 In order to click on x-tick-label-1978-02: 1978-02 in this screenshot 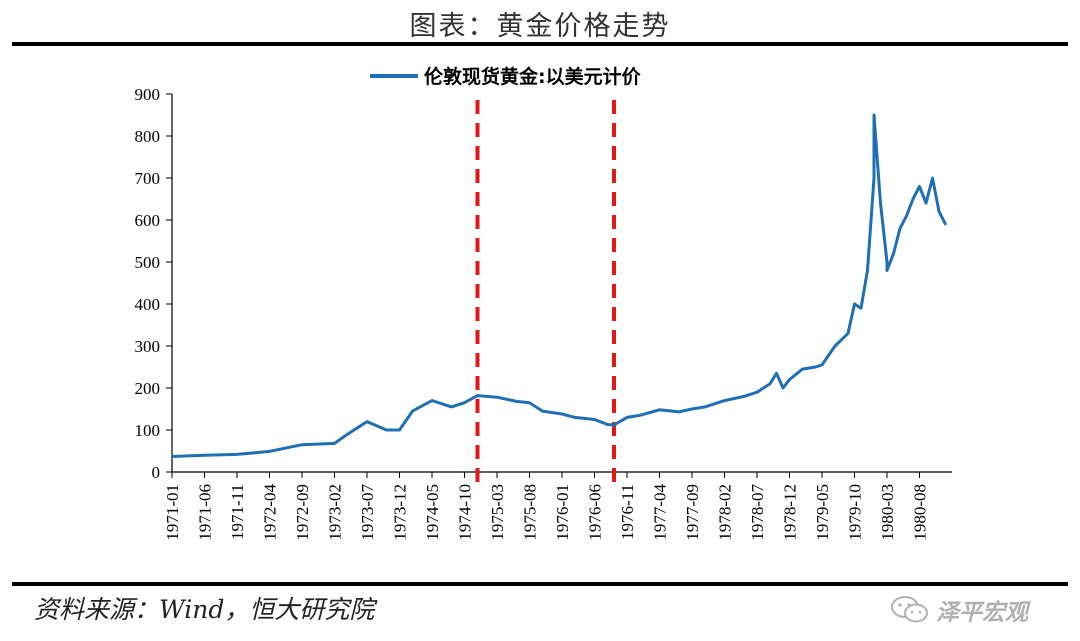, I will do `click(725, 512)`.